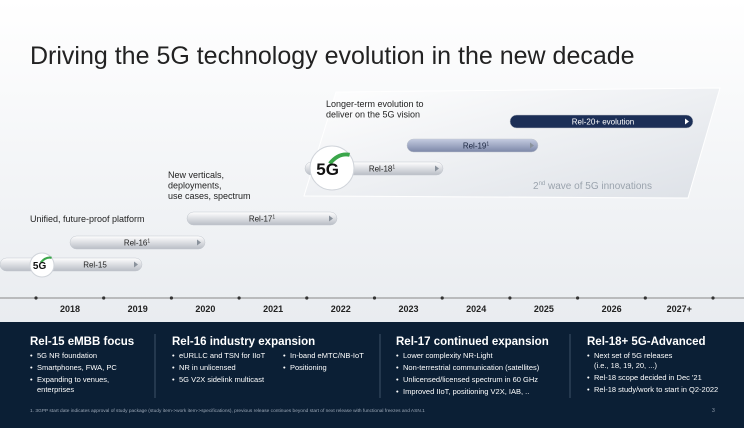 The height and width of the screenshot is (428, 744). I want to click on ordinal-suffix: nd, so click(542, 184).